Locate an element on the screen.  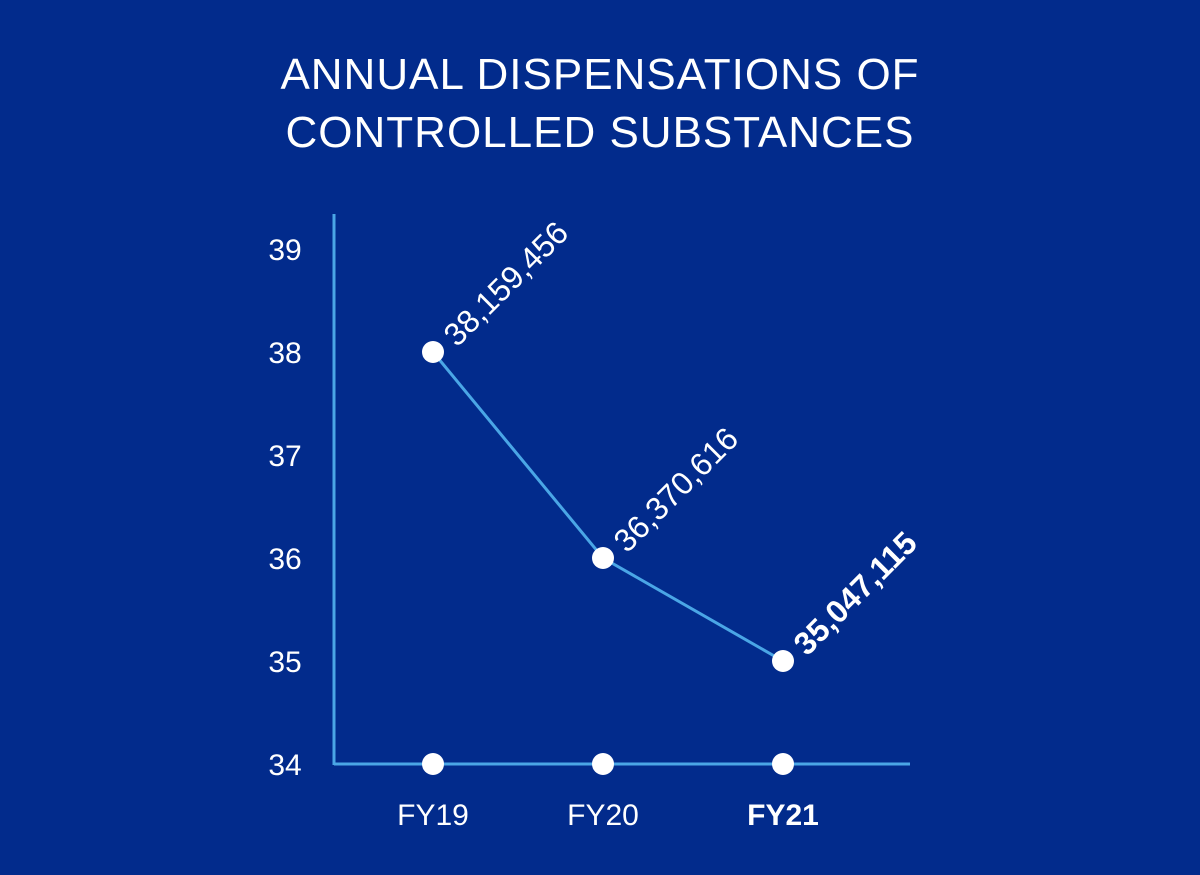
y-tick-label: 38 is located at coordinates (284, 353).